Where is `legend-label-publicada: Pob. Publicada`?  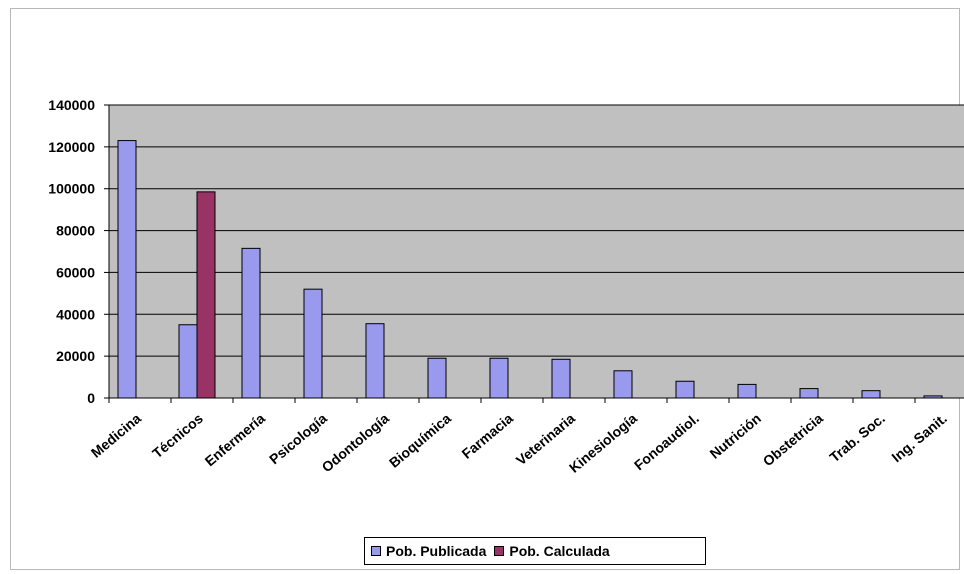
legend-label-publicada: Pob. Publicada is located at coordinates (436, 551).